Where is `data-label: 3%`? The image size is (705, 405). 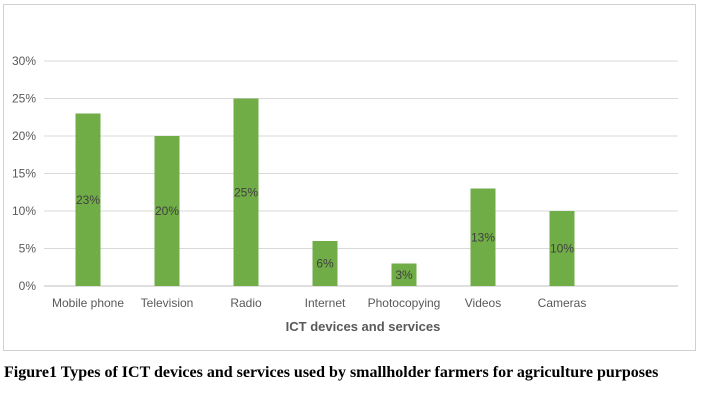
data-label: 3% is located at coordinates (404, 275).